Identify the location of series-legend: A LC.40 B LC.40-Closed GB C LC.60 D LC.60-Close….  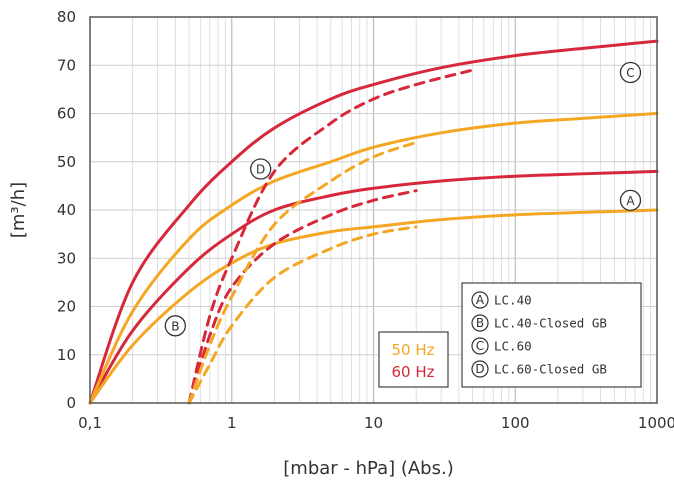
(551, 335).